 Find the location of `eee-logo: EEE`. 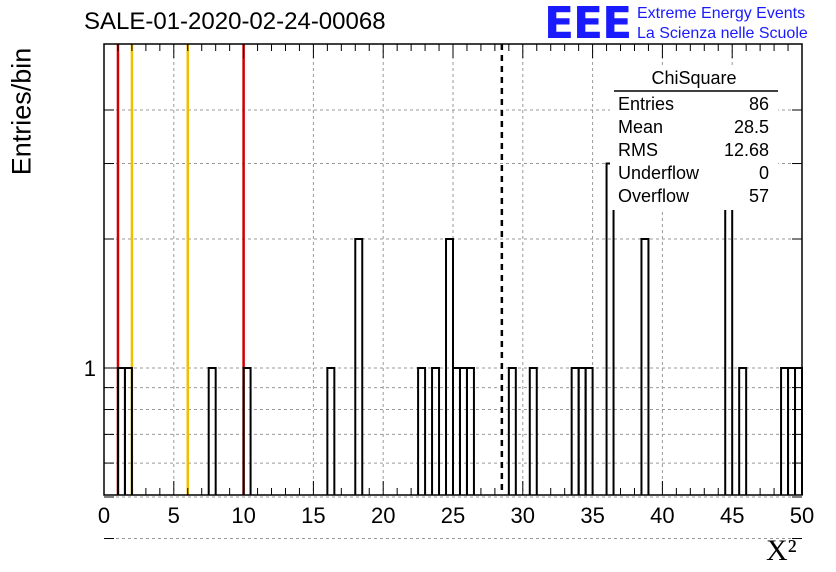

eee-logo: EEE is located at coordinates (588, 24).